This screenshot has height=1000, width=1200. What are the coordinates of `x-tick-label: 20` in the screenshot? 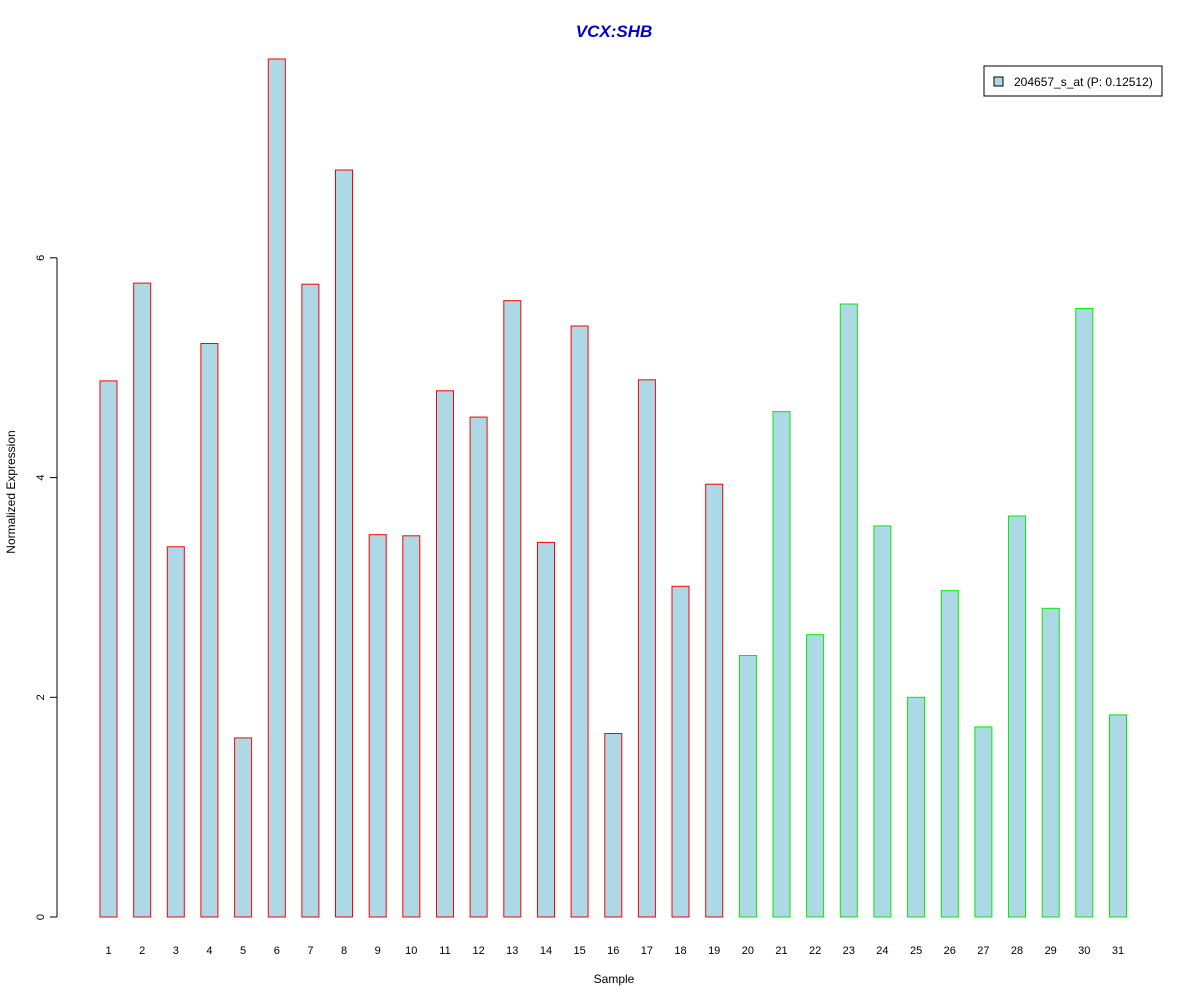 It's located at (748, 951).